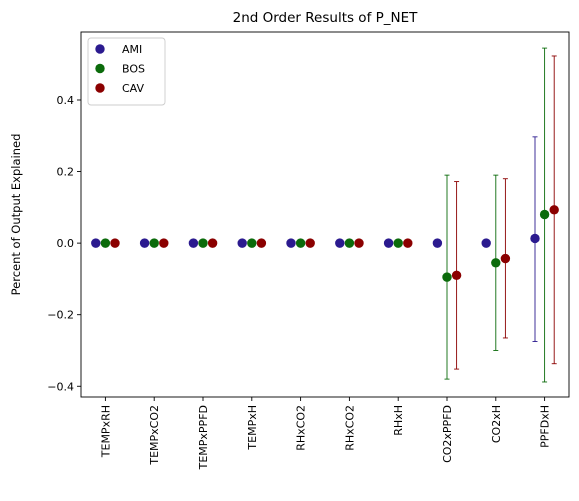  Describe the element at coordinates (66, 243) in the screenshot. I see `y-tick-label: 0.0` at that location.